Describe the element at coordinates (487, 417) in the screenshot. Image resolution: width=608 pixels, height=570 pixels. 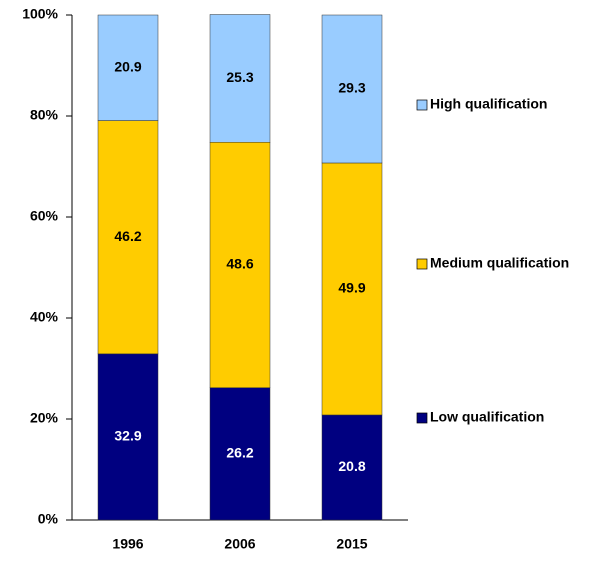
I see `legend-label: Low qualification` at that location.